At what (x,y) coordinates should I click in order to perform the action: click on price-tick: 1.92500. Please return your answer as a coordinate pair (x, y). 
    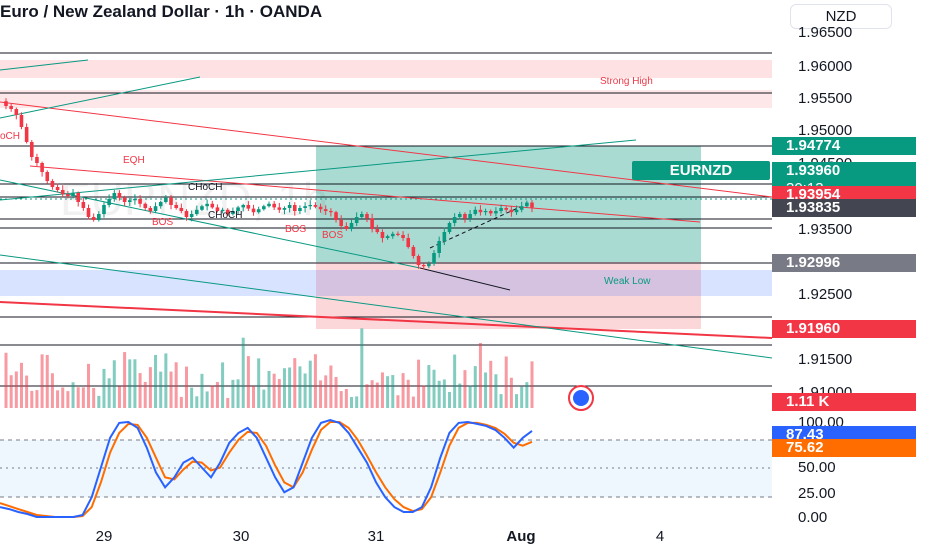
    Looking at the image, I should click on (825, 294).